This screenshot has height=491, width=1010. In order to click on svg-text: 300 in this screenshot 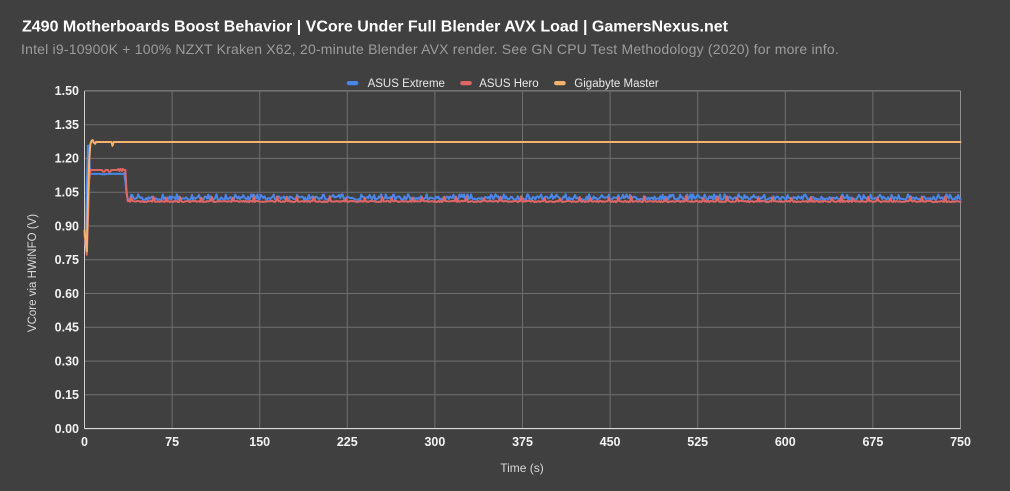, I will do `click(434, 442)`.